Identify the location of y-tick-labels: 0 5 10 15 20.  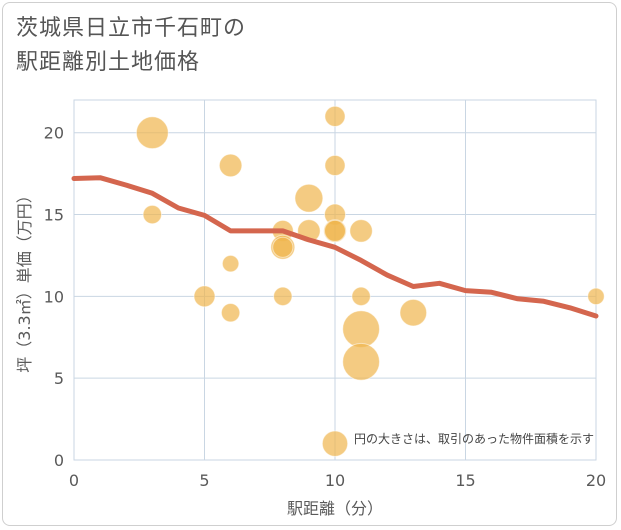
(54, 297).